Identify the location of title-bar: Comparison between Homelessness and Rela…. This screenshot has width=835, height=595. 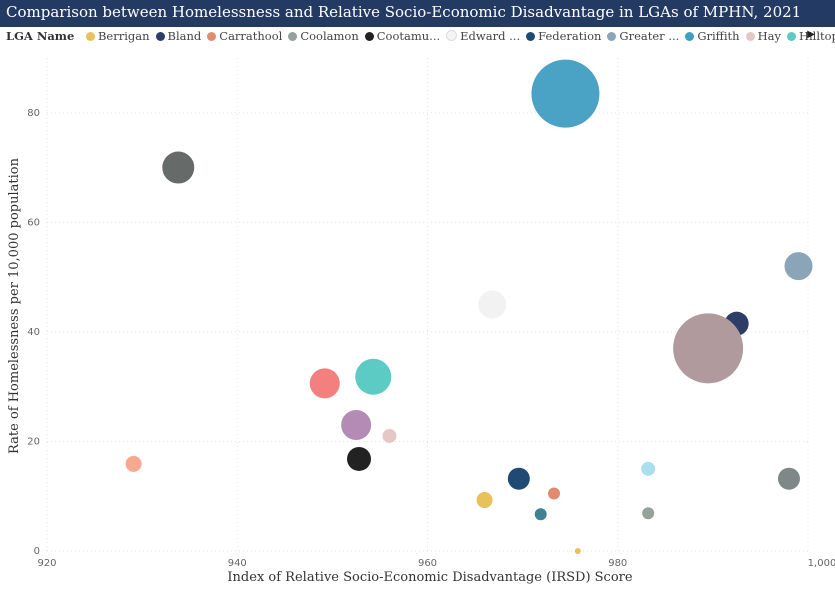
(417, 13).